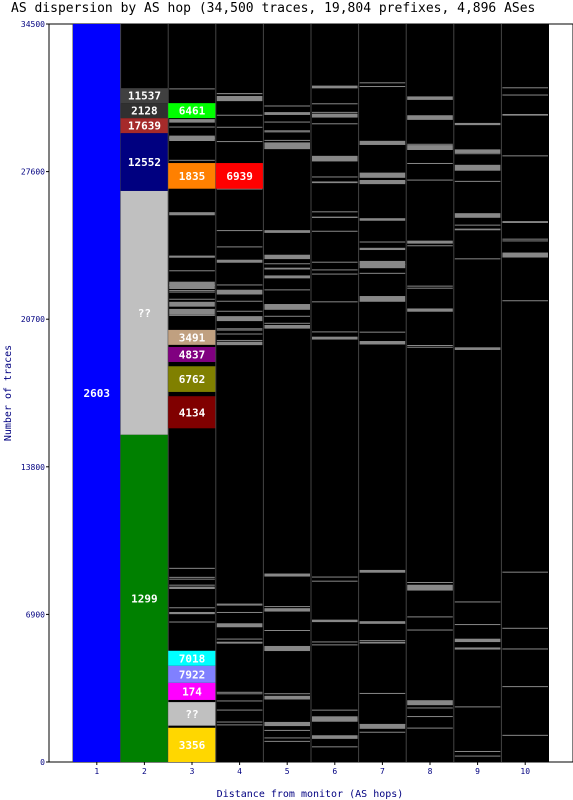 This screenshot has width=573, height=800. Describe the element at coordinates (477, 771) in the screenshot. I see `x-tick-label: 9` at that location.